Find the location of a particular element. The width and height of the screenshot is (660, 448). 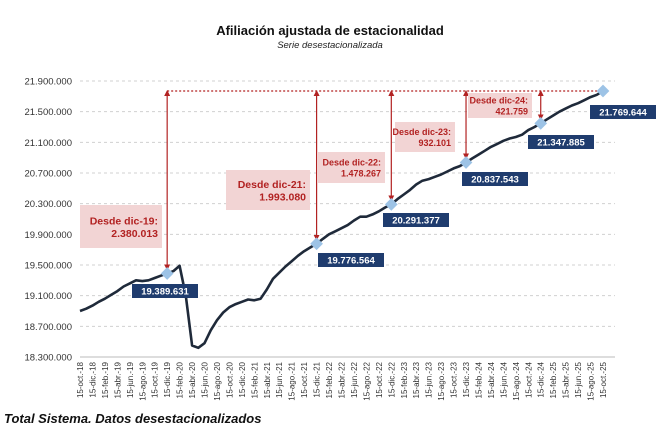

x-tick-label: 15-oct.-19 is located at coordinates (155, 379).